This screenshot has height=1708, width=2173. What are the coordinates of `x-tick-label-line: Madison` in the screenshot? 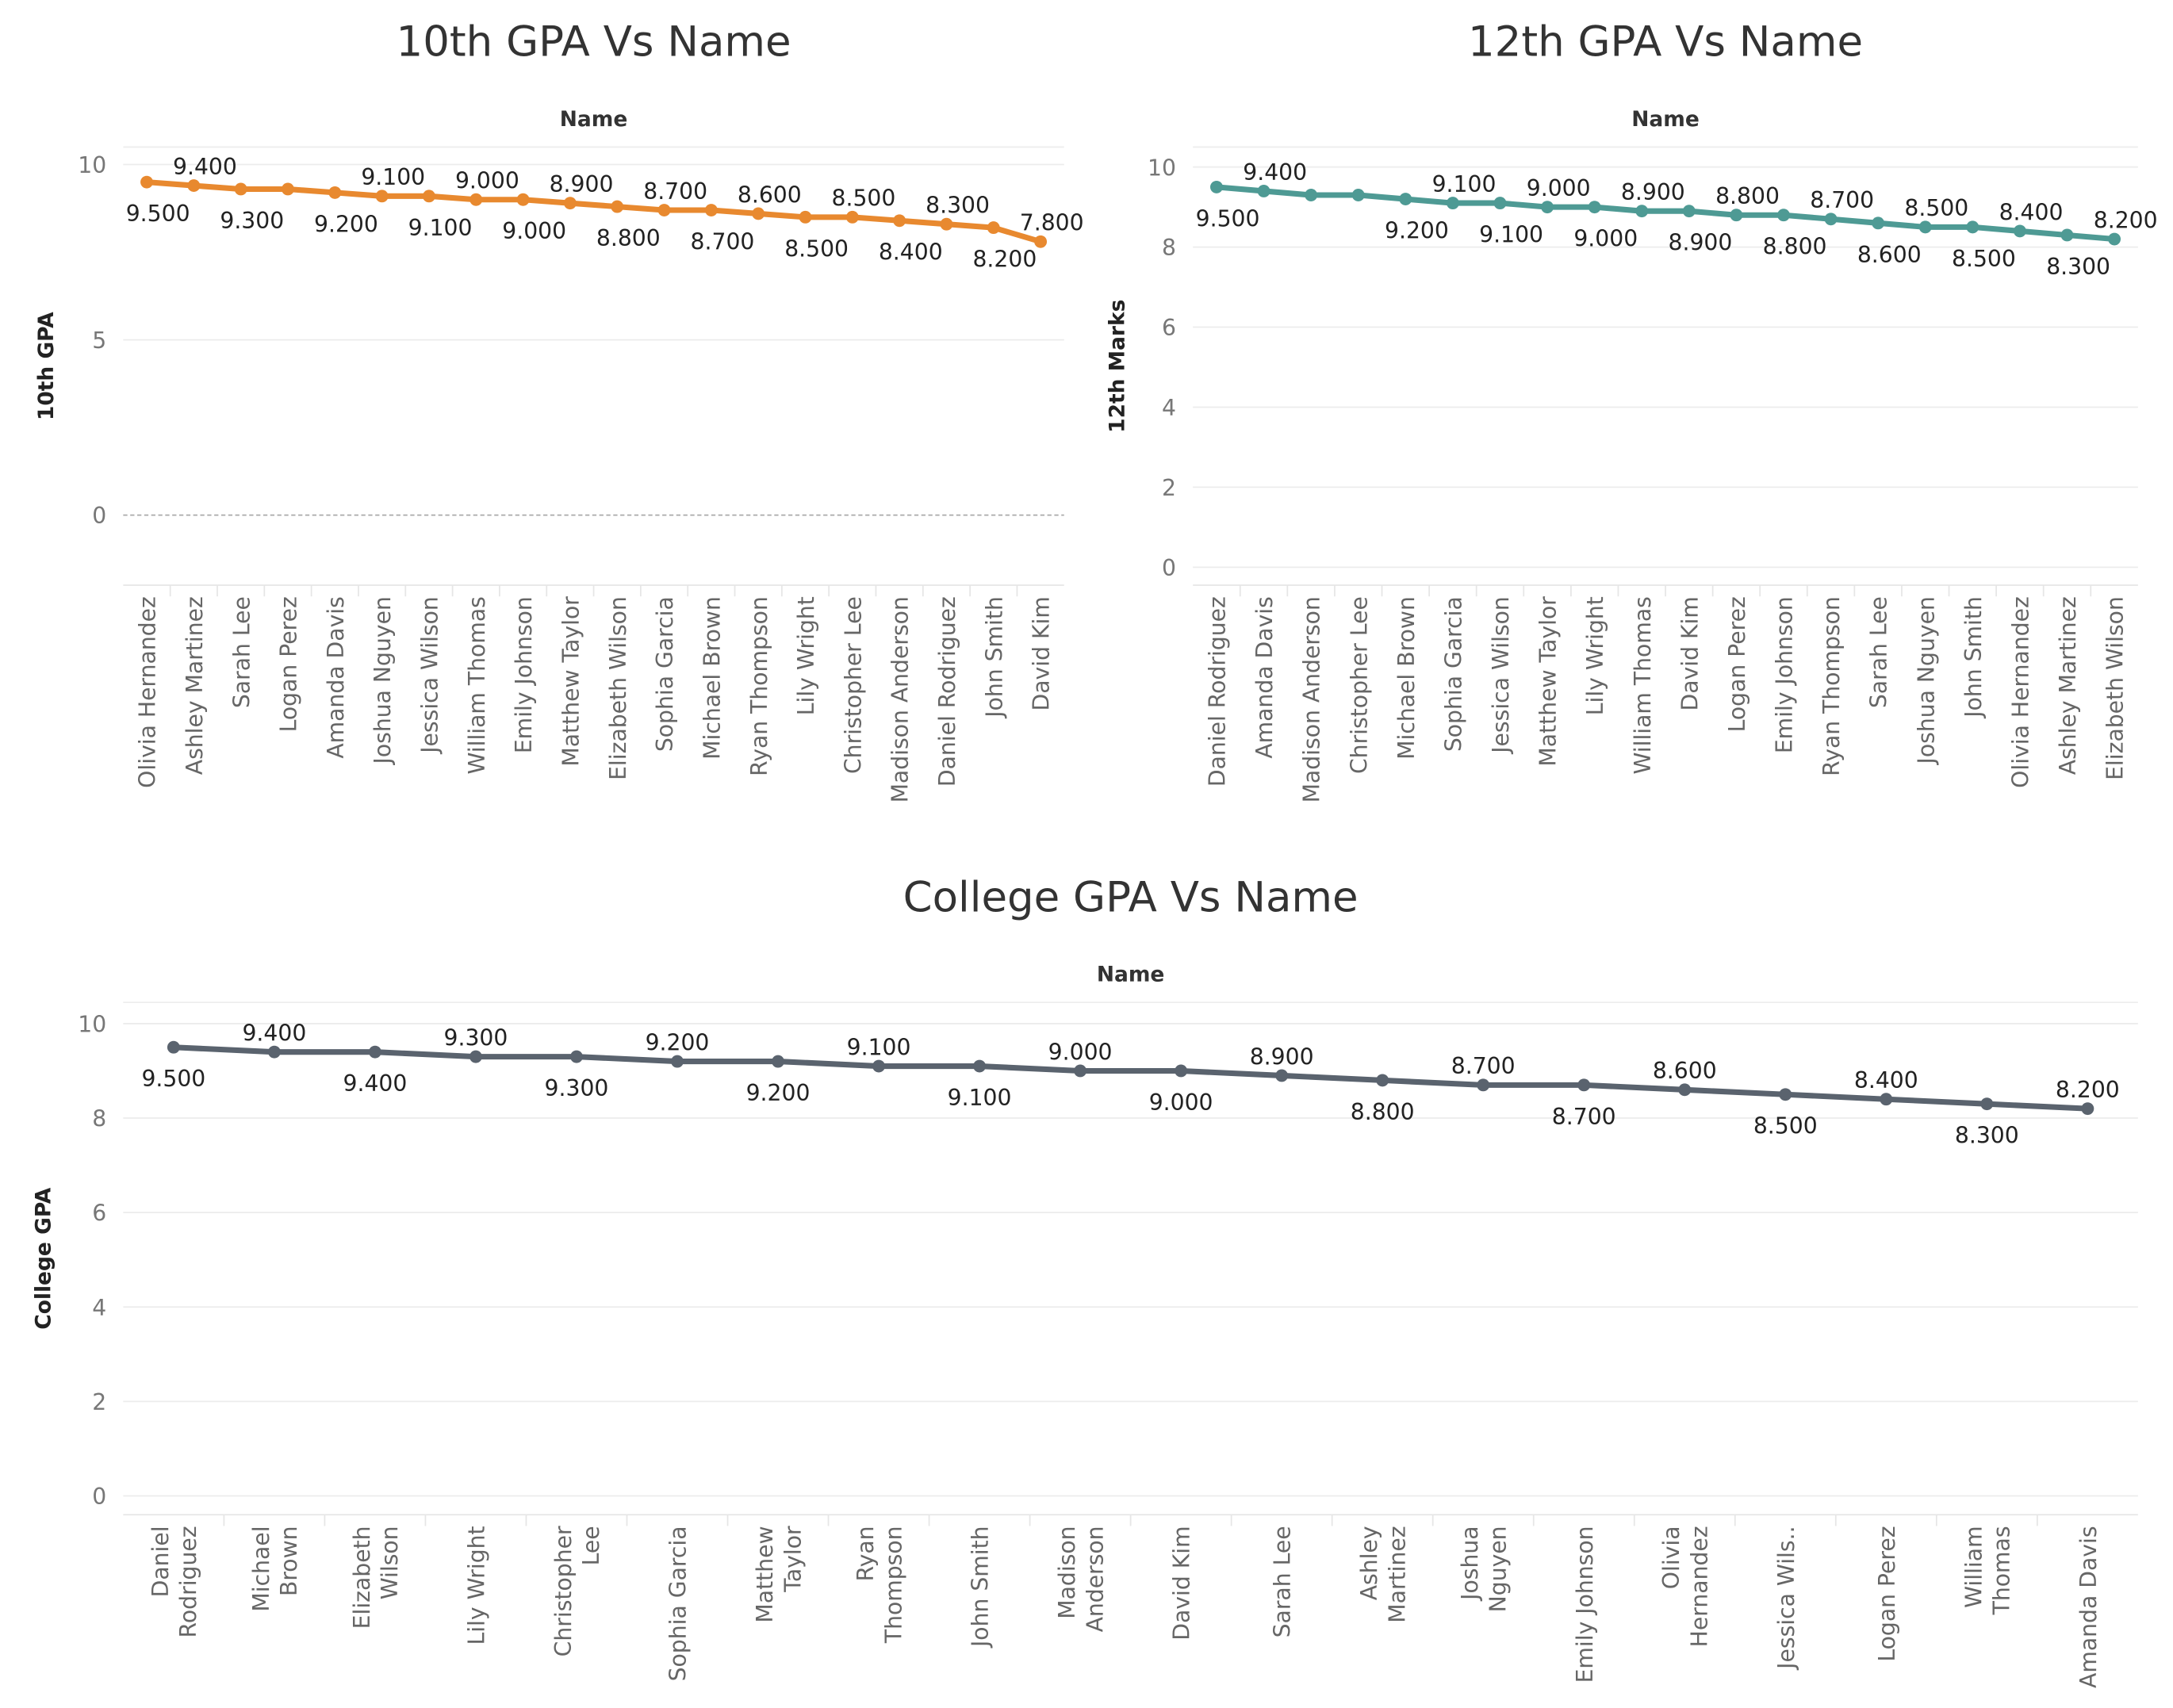 It's located at (1067, 1572).